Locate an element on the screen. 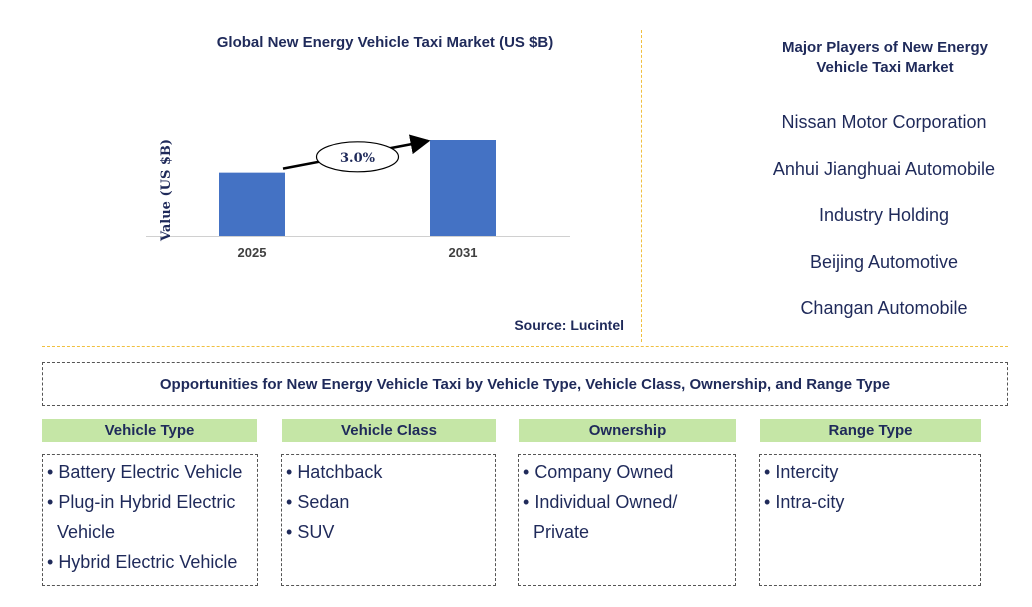 The height and width of the screenshot is (607, 1032). segment-item: • Battery Electric Vehicle is located at coordinates (152, 472).